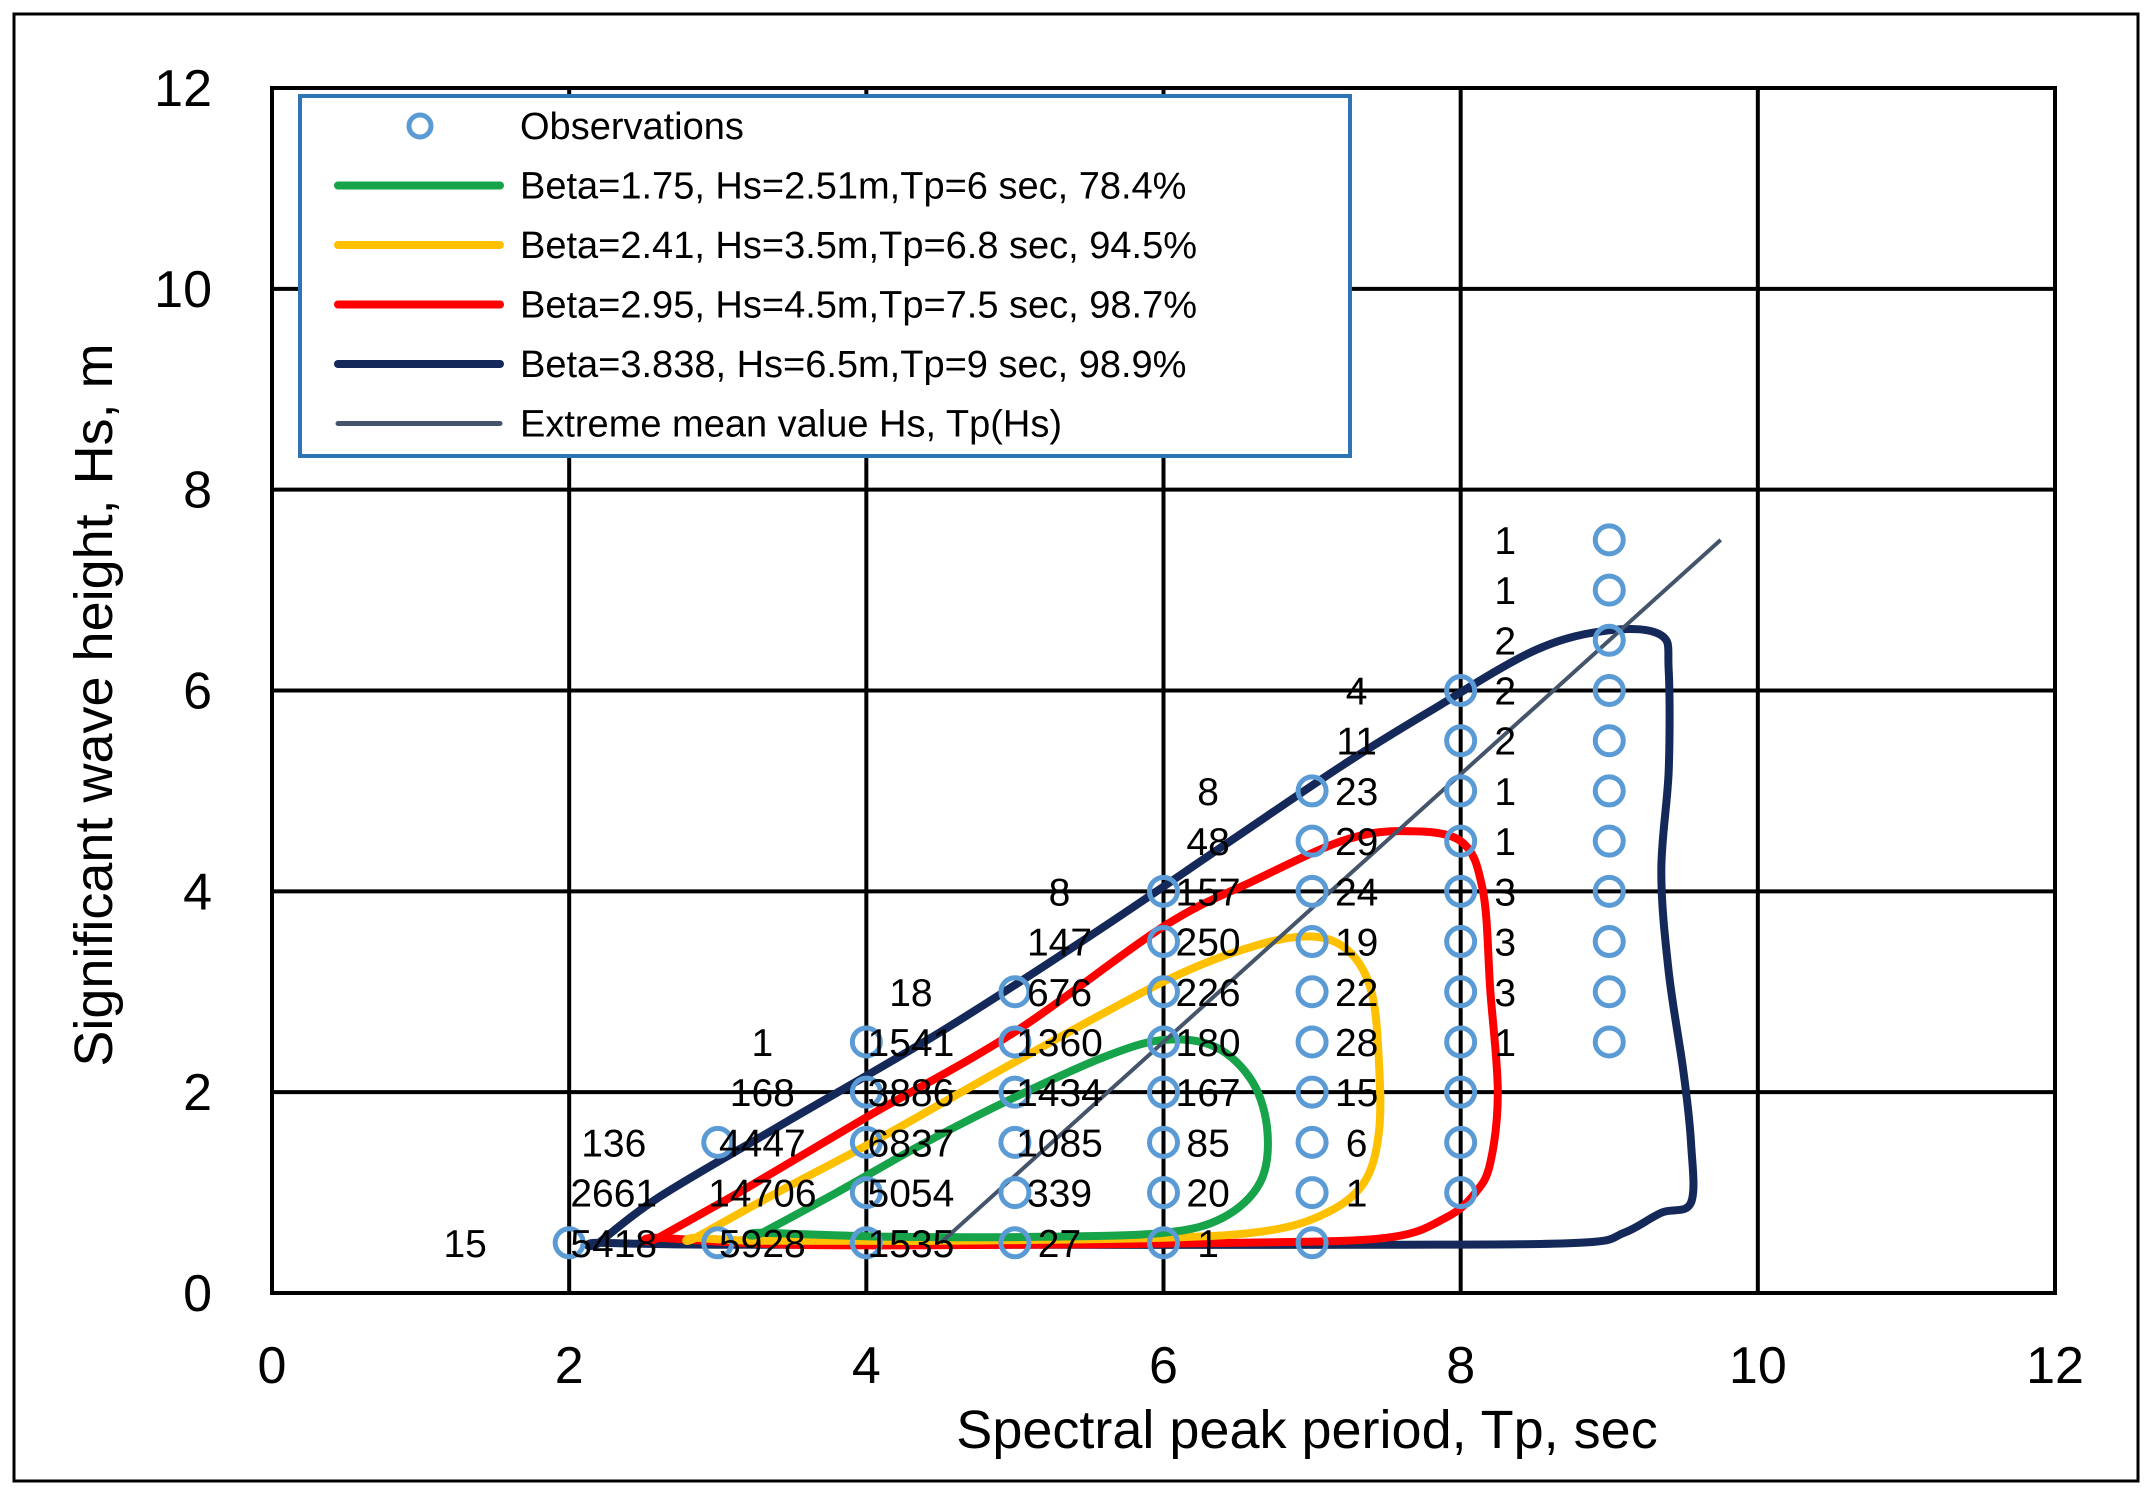 The height and width of the screenshot is (1495, 2152). What do you see at coordinates (1356, 892) in the screenshot?
I see `count-label: 24` at bounding box center [1356, 892].